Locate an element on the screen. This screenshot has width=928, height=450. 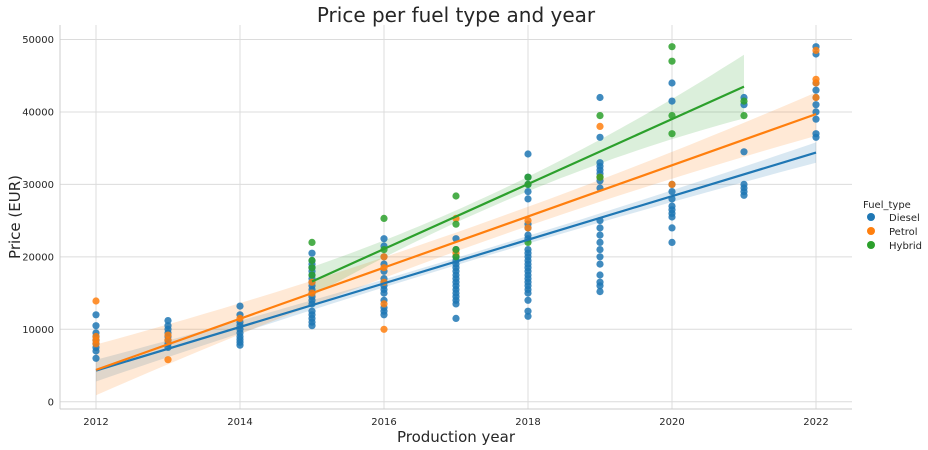
x-tick-label: 2022 is located at coordinates (815, 422).